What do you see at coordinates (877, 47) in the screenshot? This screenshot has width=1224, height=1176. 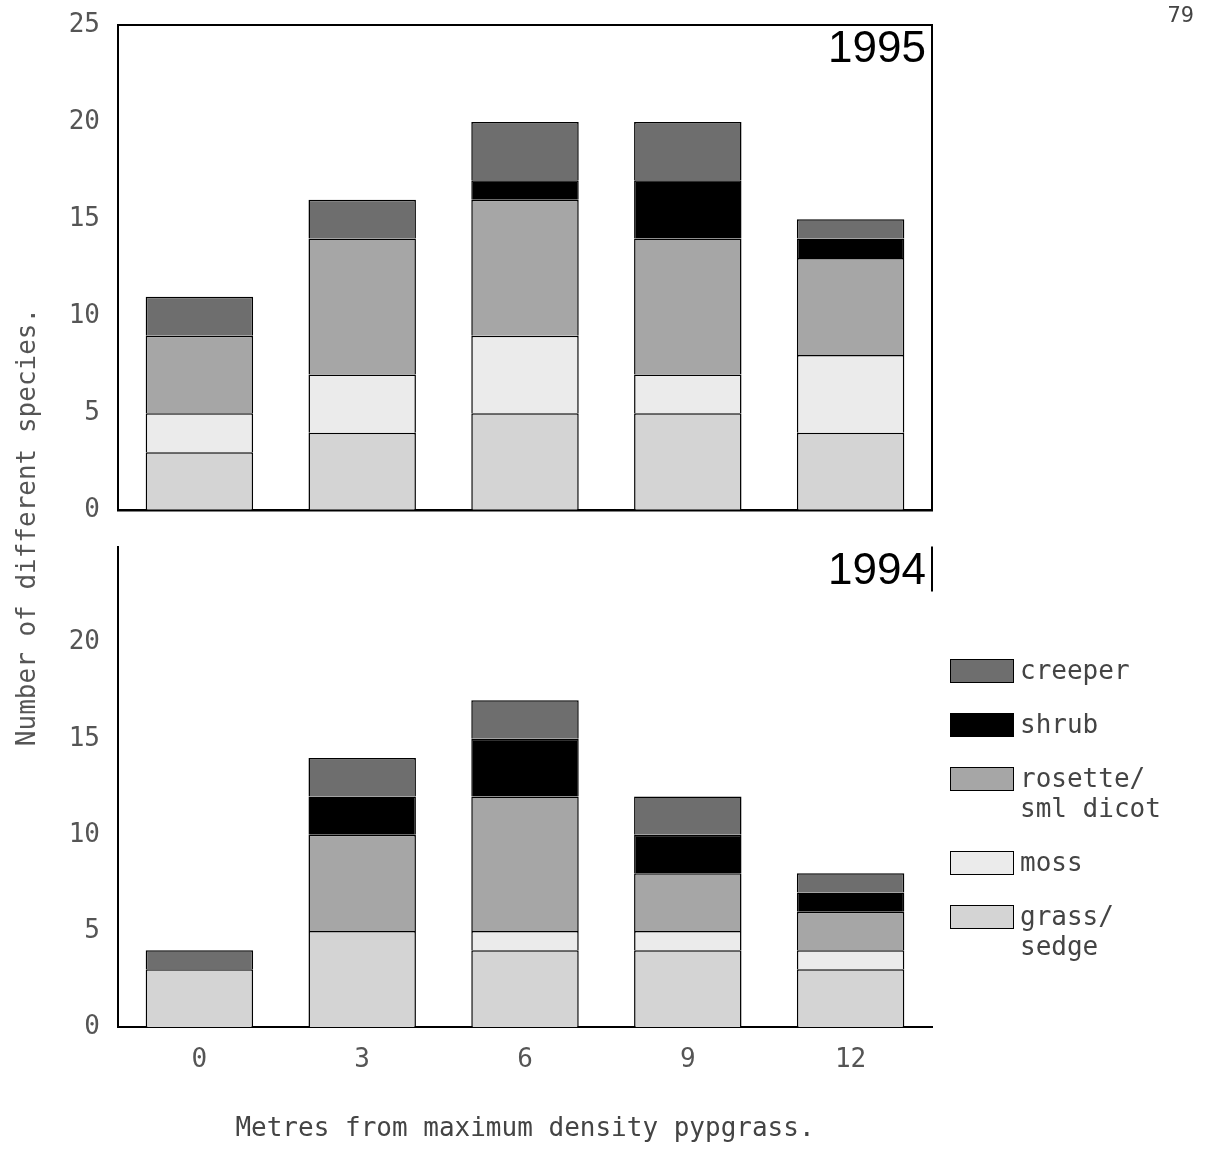 I see `annotation: 1995` at bounding box center [877, 47].